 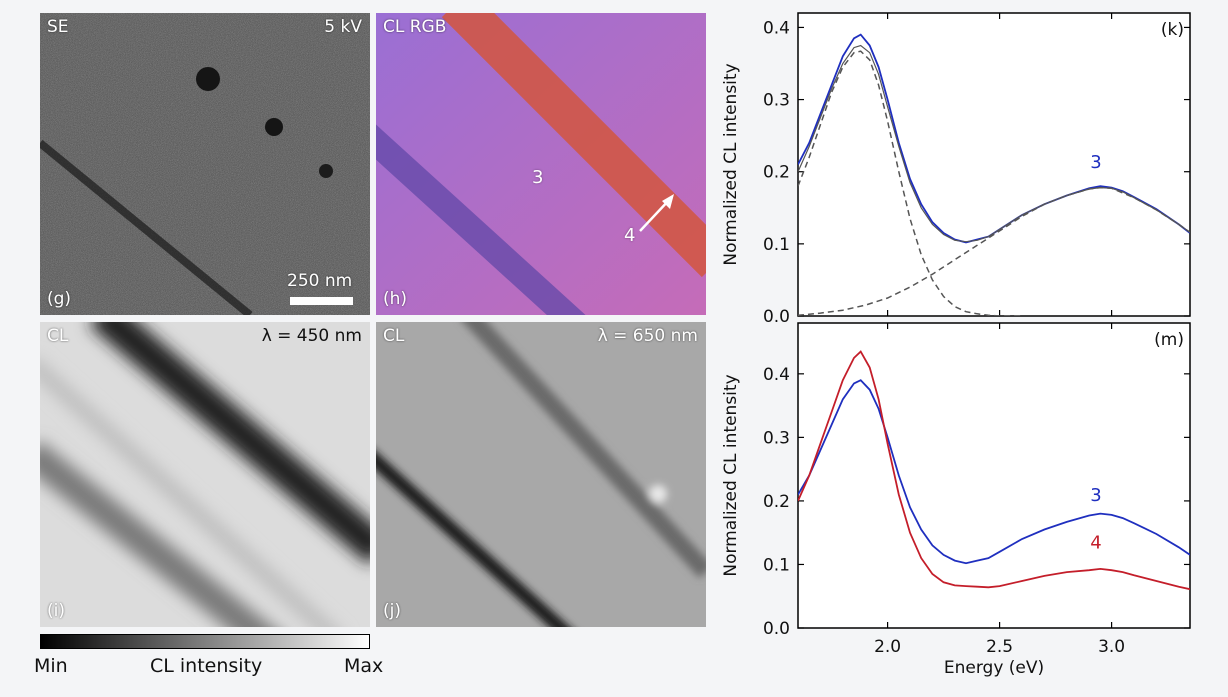 I want to click on cl-rgb-map, so click(x=541, y=164).